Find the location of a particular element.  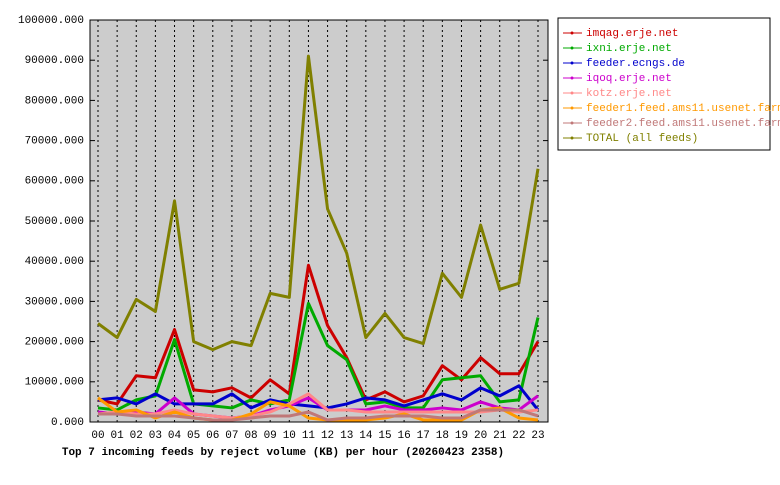

legend-label: feeder2.feed.ams11.usenet.farm is located at coordinates (683, 124).